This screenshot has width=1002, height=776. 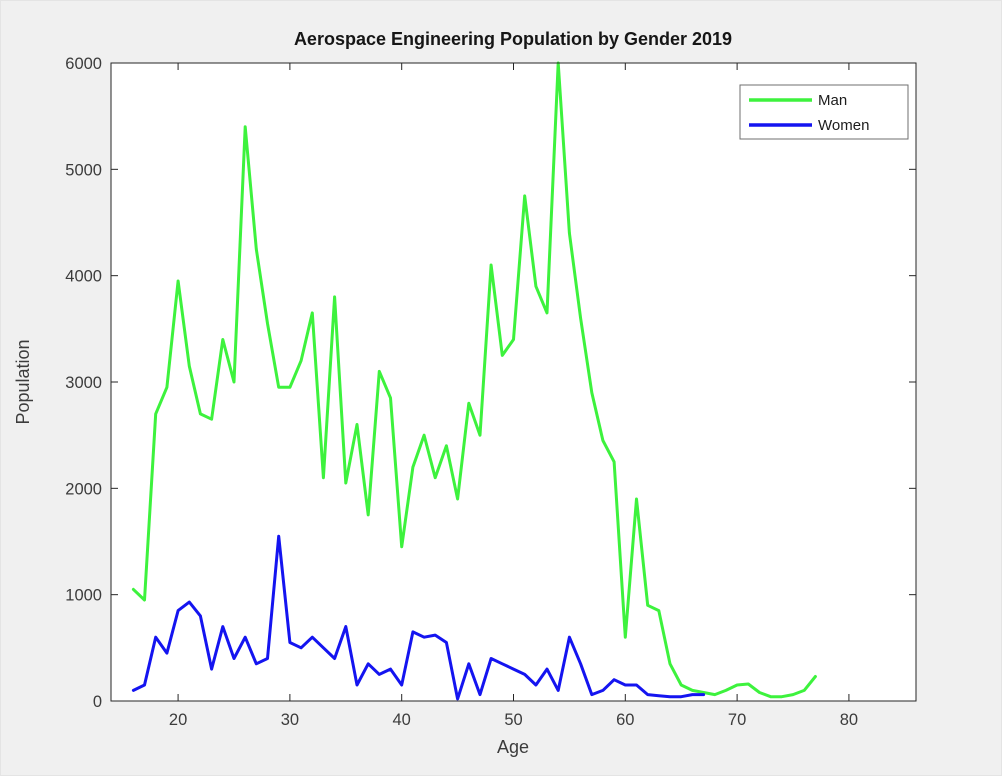 What do you see at coordinates (178, 720) in the screenshot?
I see `svg-text: 20` at bounding box center [178, 720].